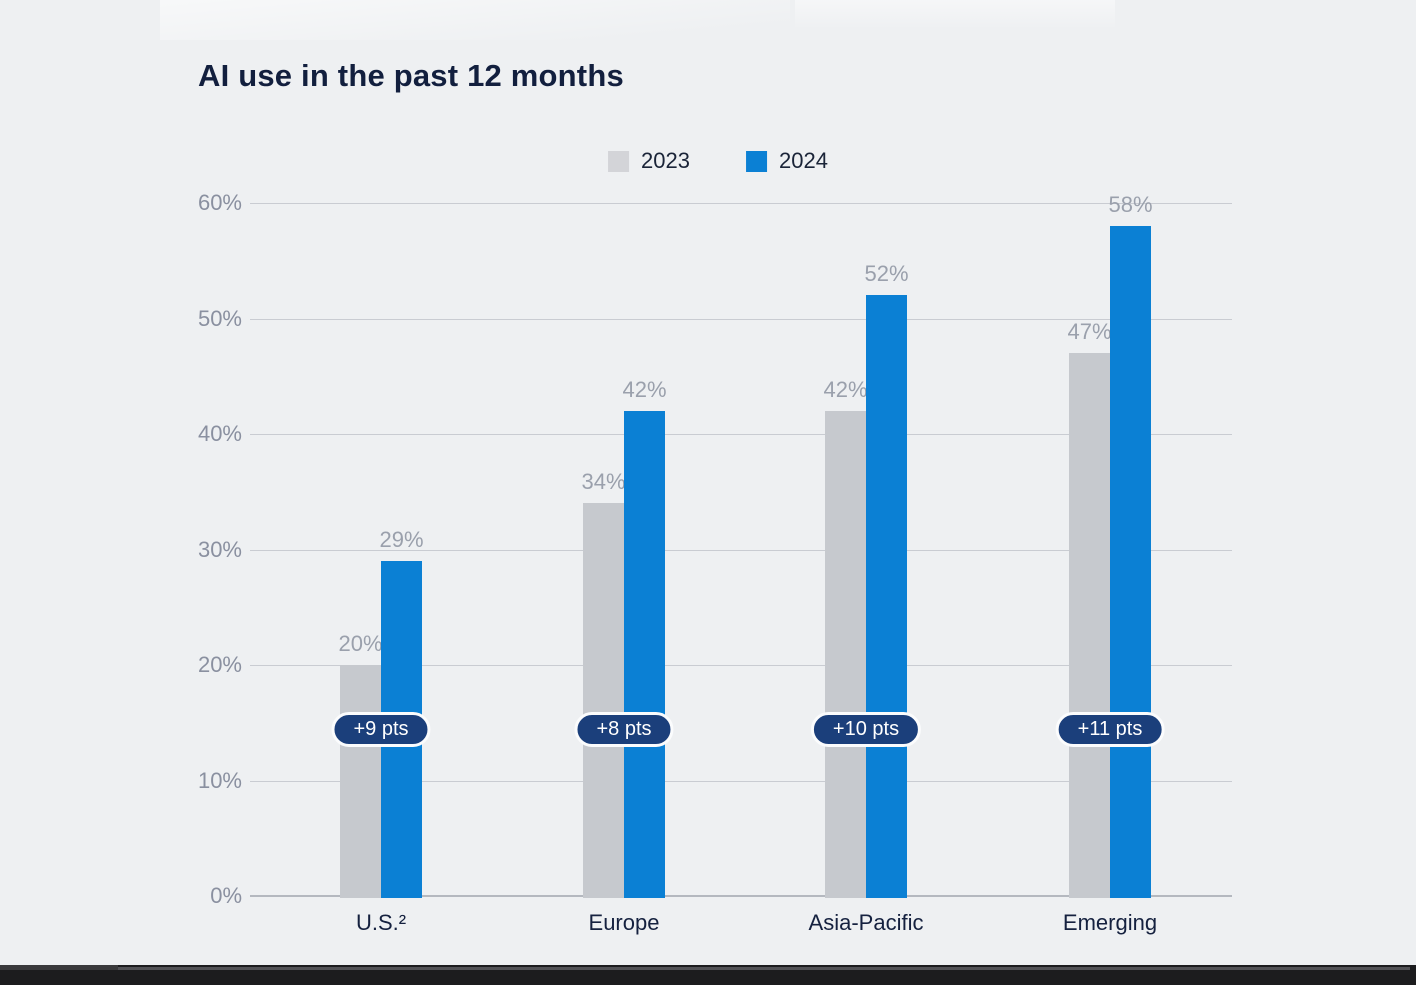 Image resolution: width=1416 pixels, height=985 pixels. I want to click on gridline-30%, so click(741, 550).